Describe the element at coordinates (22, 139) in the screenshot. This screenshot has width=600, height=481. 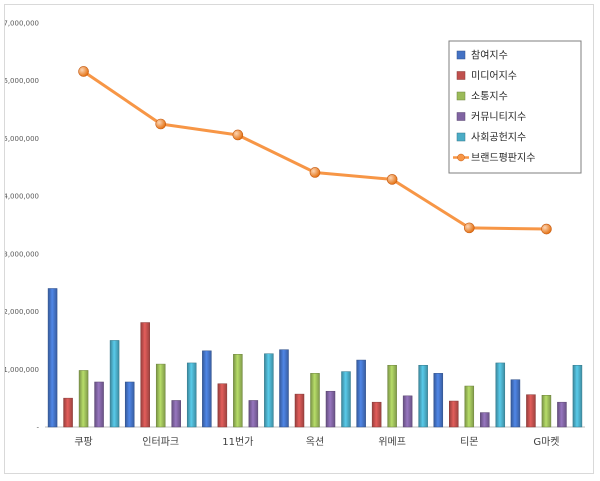
I see `y-tick-label: 5,000,000` at that location.